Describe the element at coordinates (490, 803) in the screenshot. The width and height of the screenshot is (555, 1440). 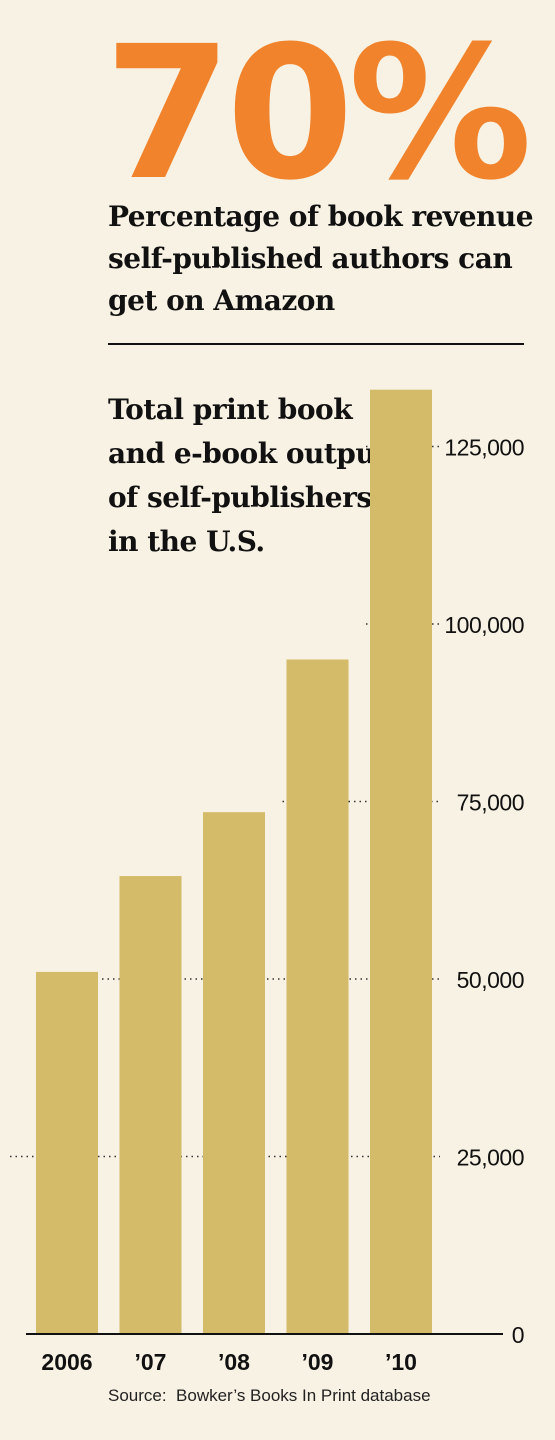
I see `y-tick-label-3: 75,000` at that location.